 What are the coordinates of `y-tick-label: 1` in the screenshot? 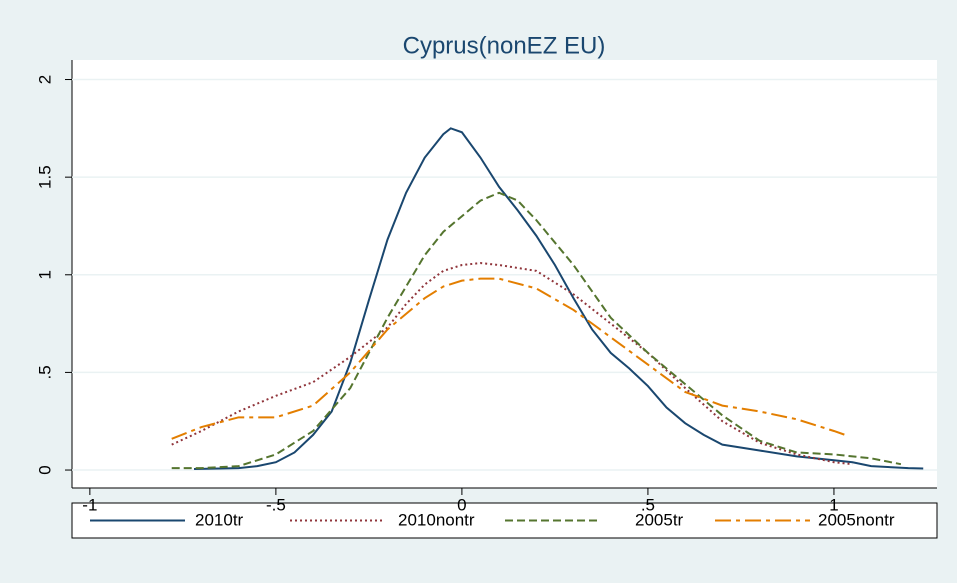 It's located at (44, 274).